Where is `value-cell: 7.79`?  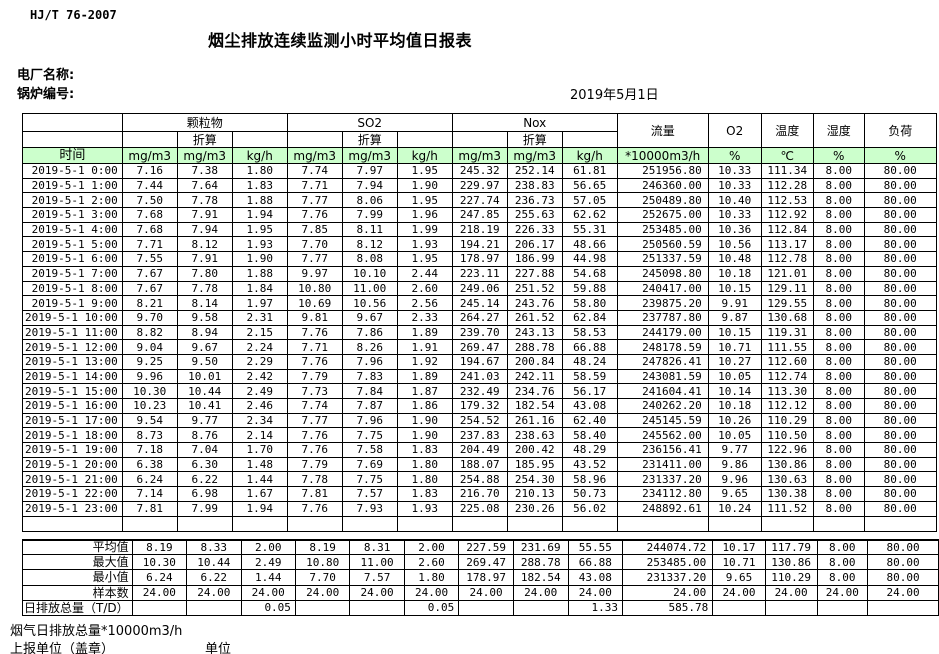
value-cell: 7.79 is located at coordinates (314, 464).